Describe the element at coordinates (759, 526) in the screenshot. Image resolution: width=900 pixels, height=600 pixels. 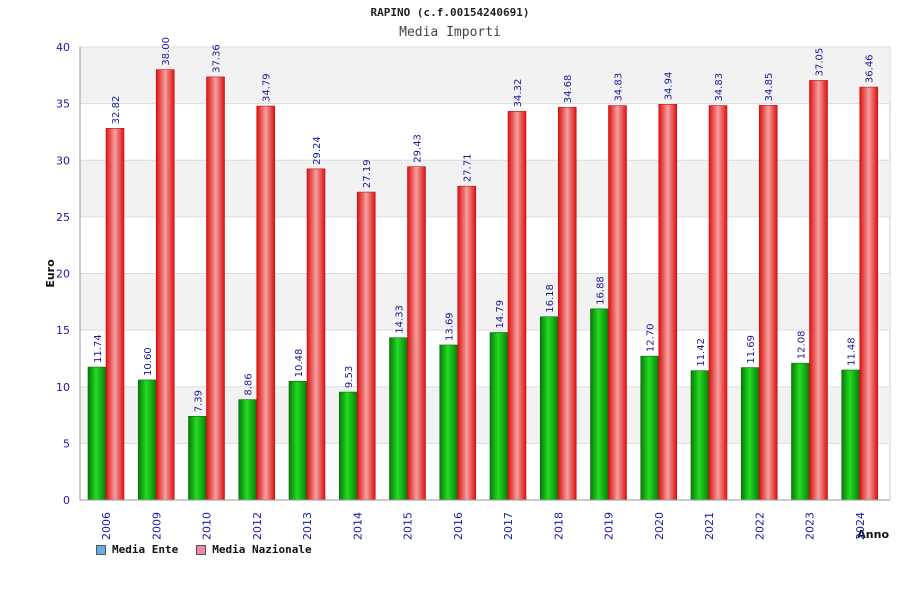
I see `x-tick-label: 2022` at that location.